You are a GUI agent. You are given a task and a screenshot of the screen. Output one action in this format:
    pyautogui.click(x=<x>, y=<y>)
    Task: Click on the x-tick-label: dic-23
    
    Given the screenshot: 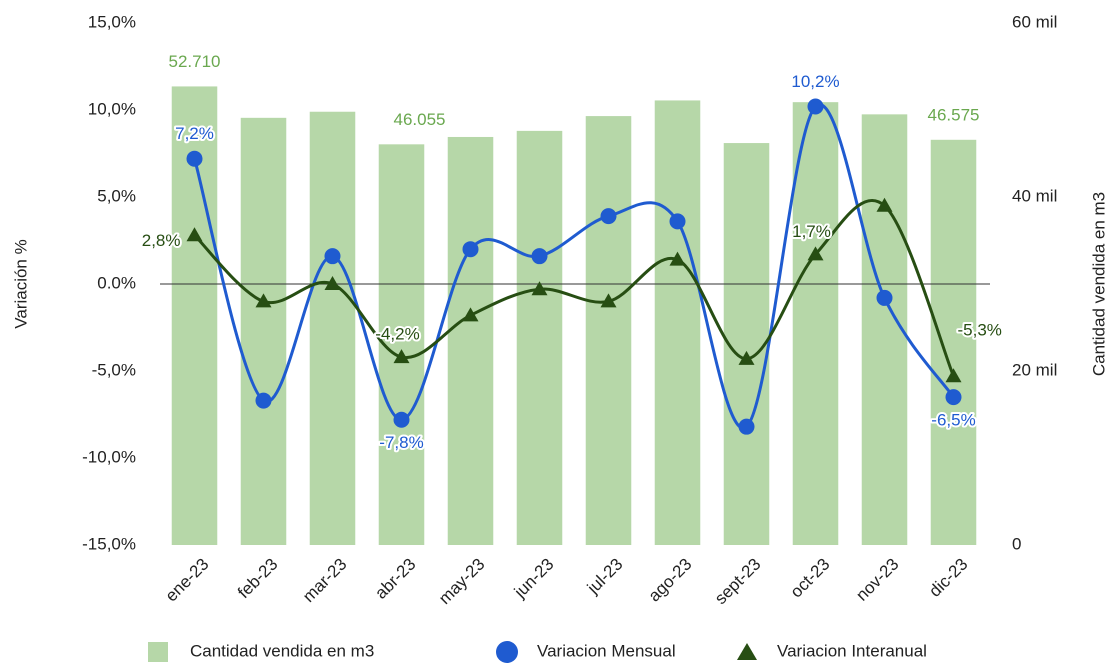 What is the action you would take?
    pyautogui.click(x=948, y=578)
    